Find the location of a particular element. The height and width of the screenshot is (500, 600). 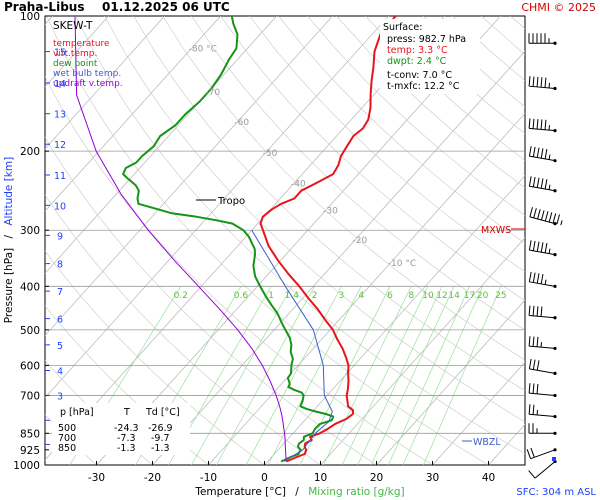

table-row-p: 700 is located at coordinates (67, 438).